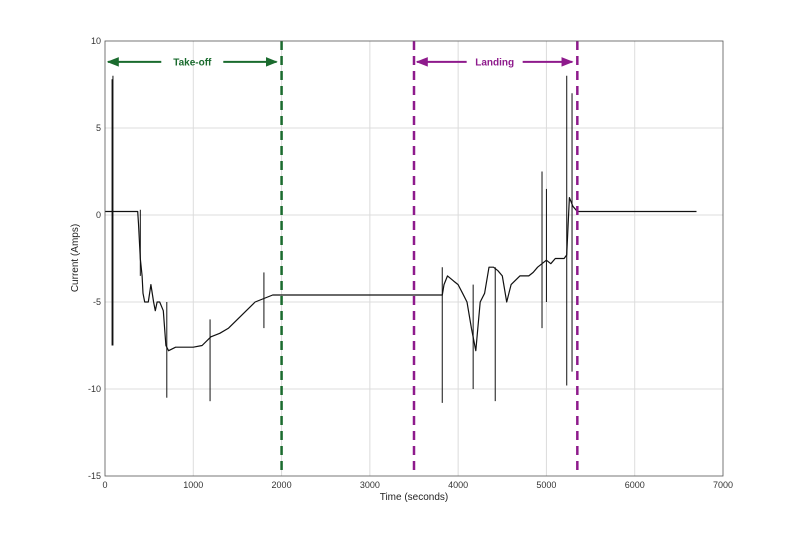 The height and width of the screenshot is (534, 800). Describe the element at coordinates (494, 62) in the screenshot. I see `phase-label: Landing` at that location.